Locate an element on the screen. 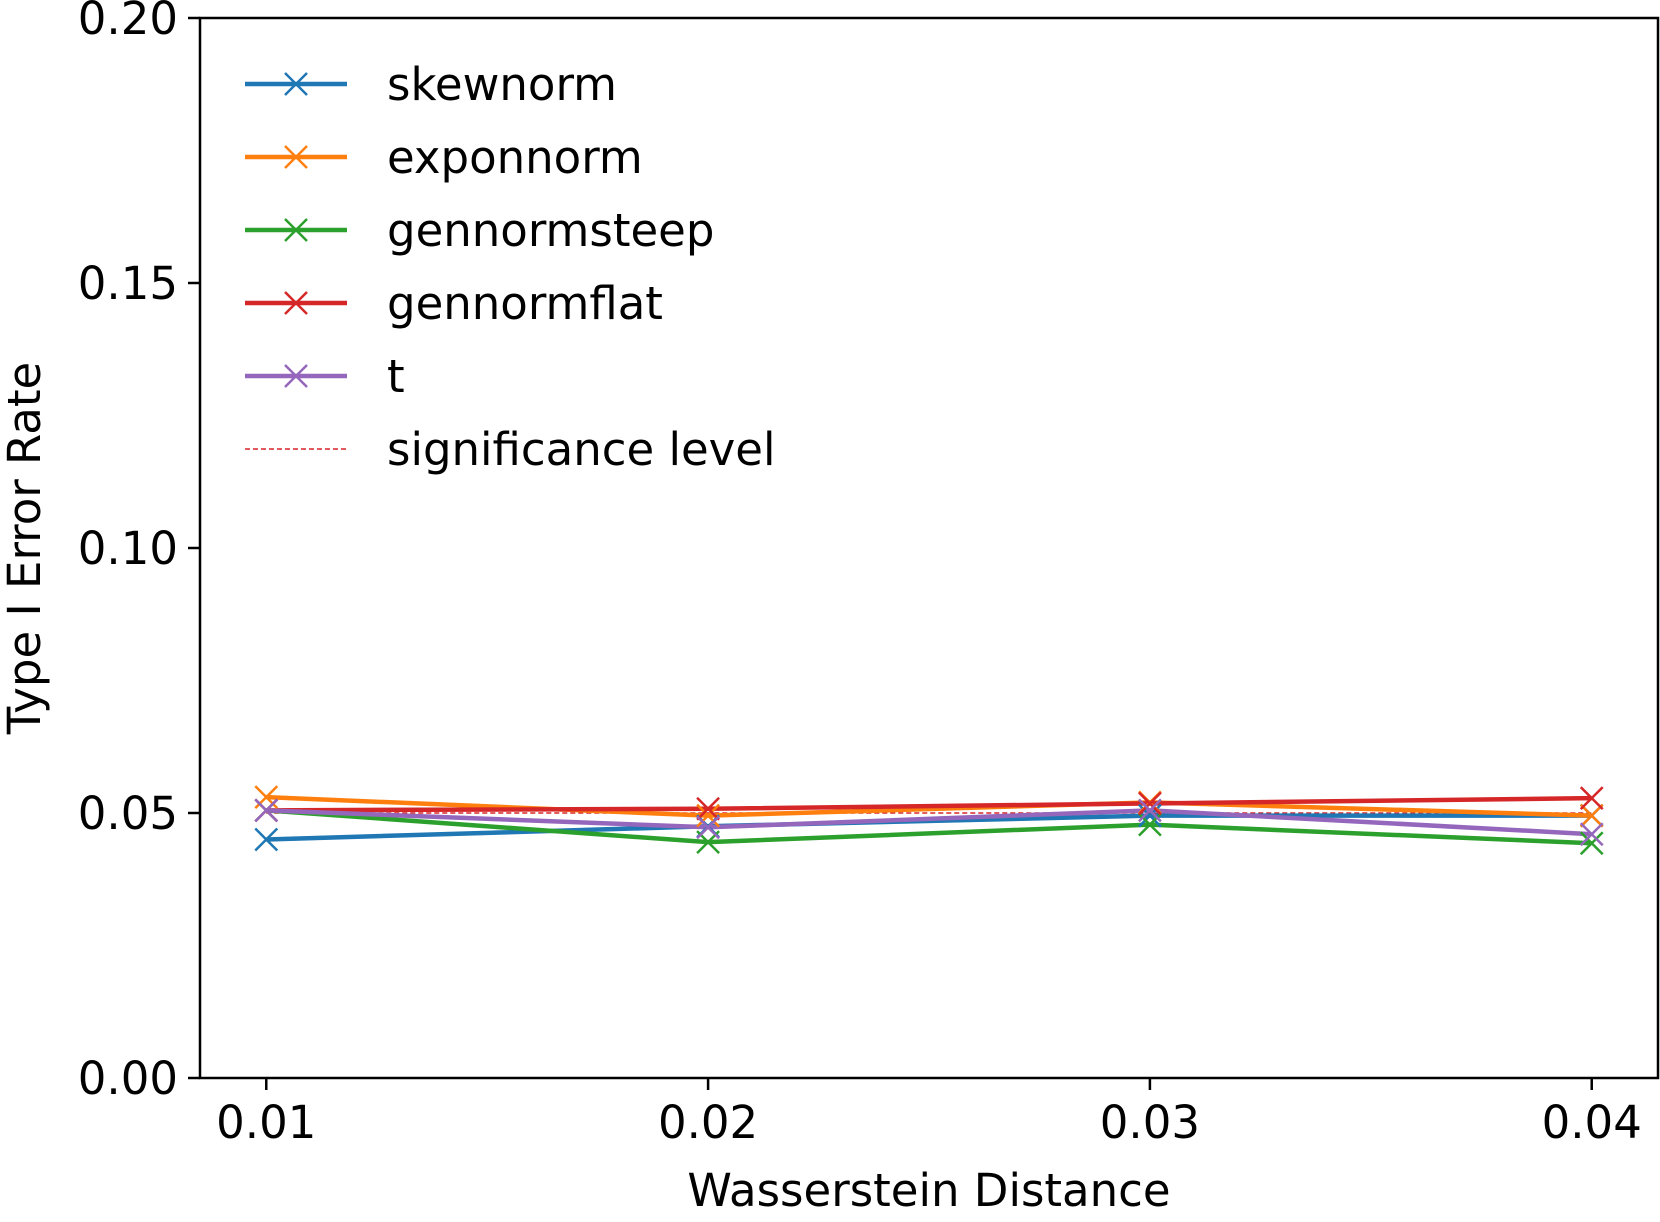 The image size is (1660, 1222). x-tick-label: 0.01 is located at coordinates (266, 1122).